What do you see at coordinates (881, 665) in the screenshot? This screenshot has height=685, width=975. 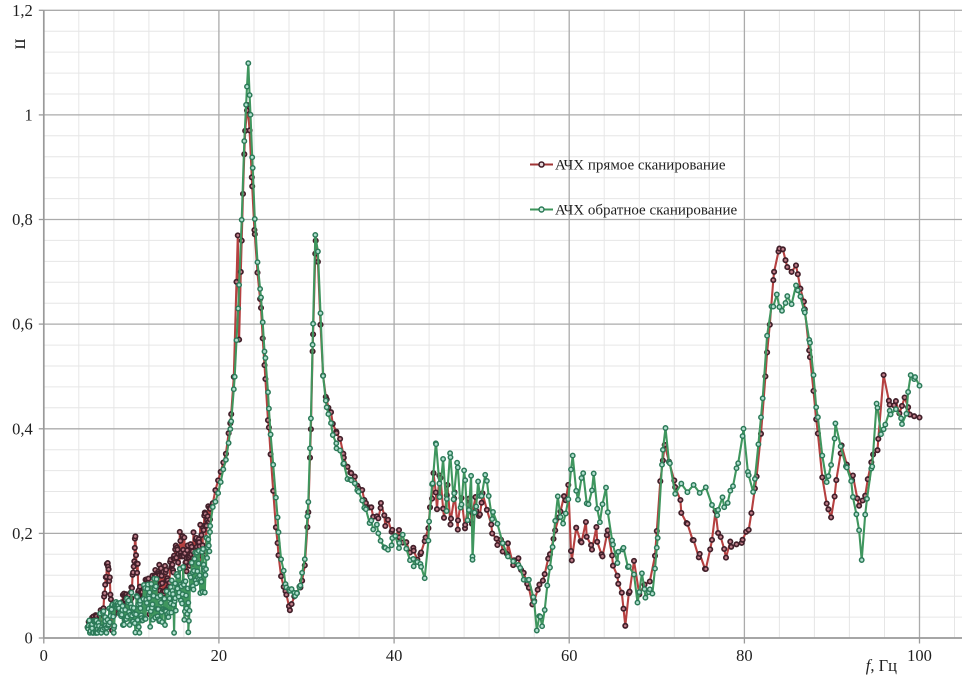 I see `svg-text: f, Гц` at bounding box center [881, 665].